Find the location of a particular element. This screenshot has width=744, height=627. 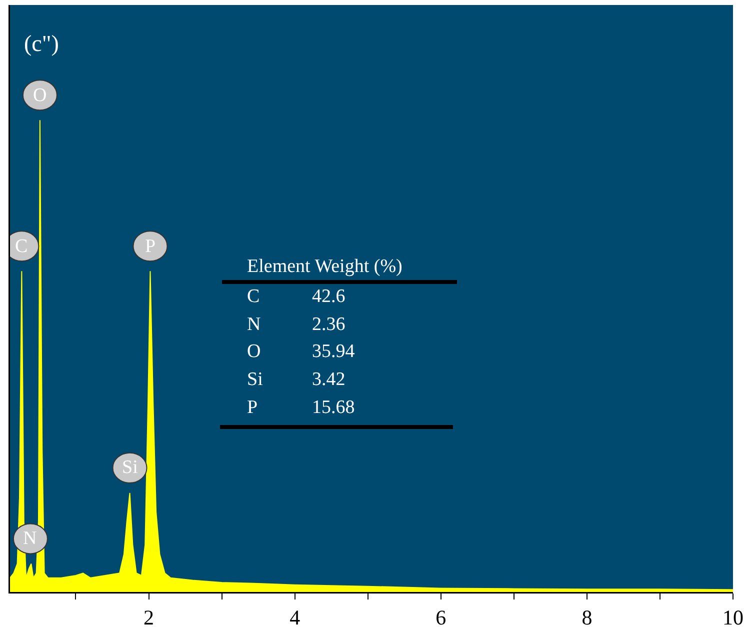

annotation: O is located at coordinates (254, 351).